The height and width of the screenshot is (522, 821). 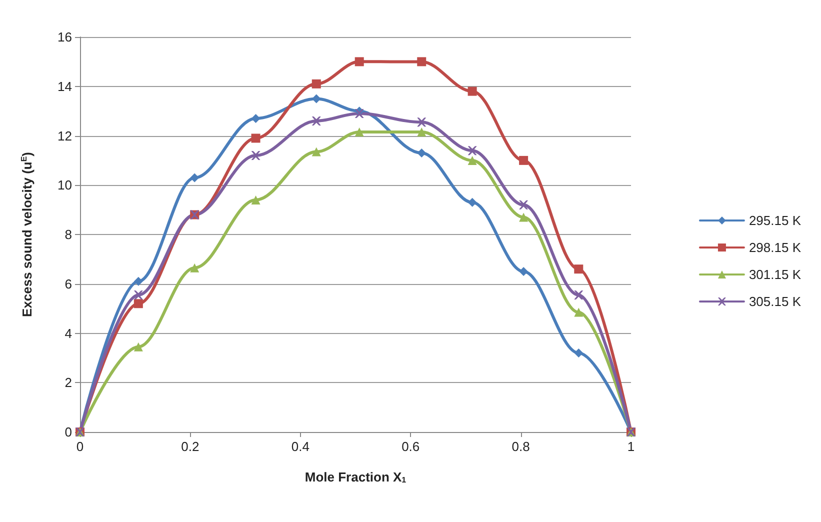 What do you see at coordinates (68, 234) in the screenshot?
I see `y-tick-label: 8` at bounding box center [68, 234].